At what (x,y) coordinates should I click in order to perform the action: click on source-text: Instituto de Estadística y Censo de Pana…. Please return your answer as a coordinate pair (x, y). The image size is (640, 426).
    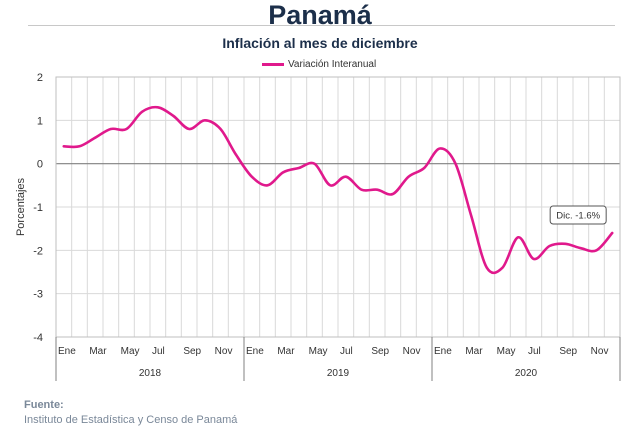
    Looking at the image, I should click on (131, 420).